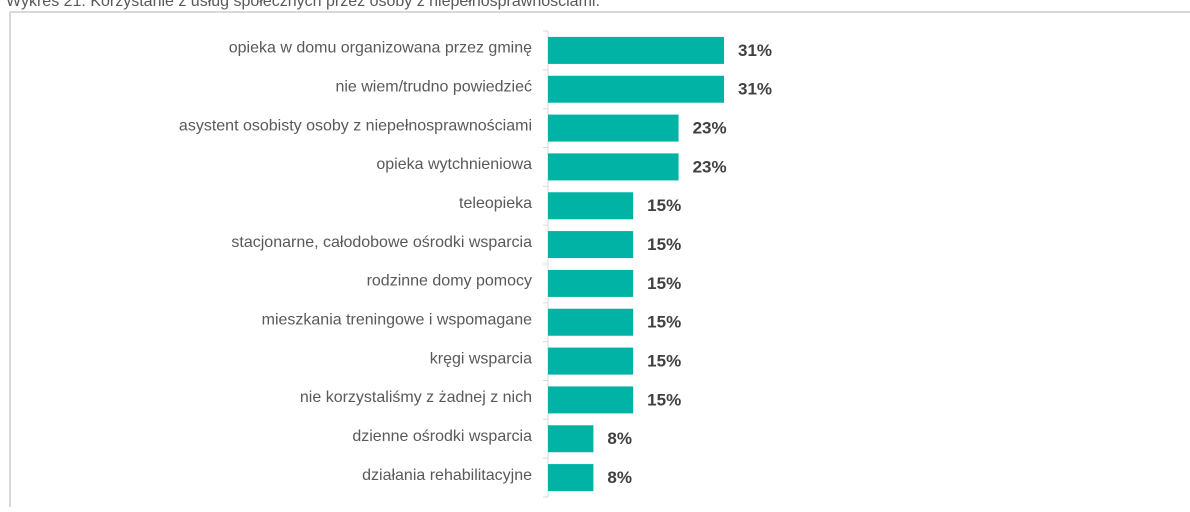  Describe the element at coordinates (449, 281) in the screenshot. I see `category-label: rodzinne domy pomocy` at that location.